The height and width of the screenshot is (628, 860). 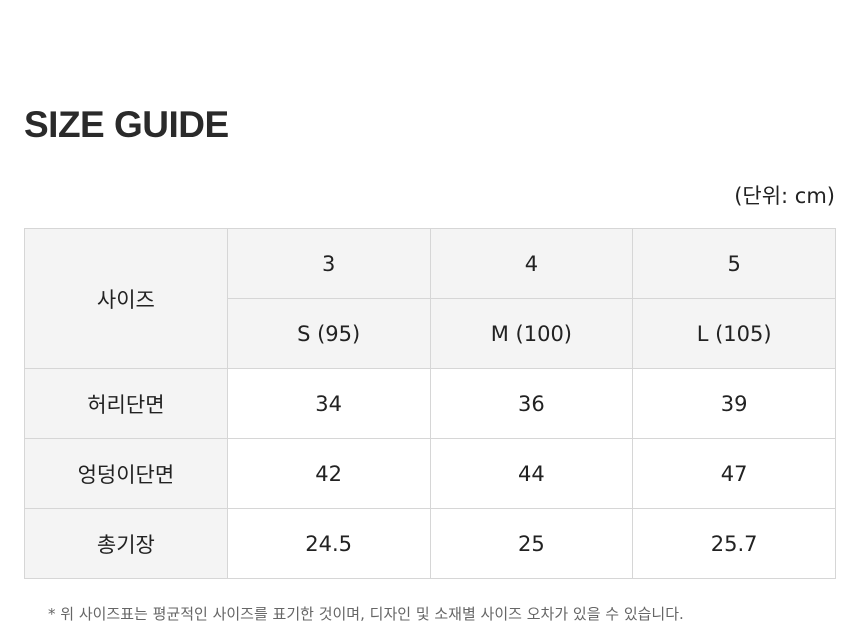 What do you see at coordinates (126, 543) in the screenshot?
I see `measure-label: 총기장` at bounding box center [126, 543].